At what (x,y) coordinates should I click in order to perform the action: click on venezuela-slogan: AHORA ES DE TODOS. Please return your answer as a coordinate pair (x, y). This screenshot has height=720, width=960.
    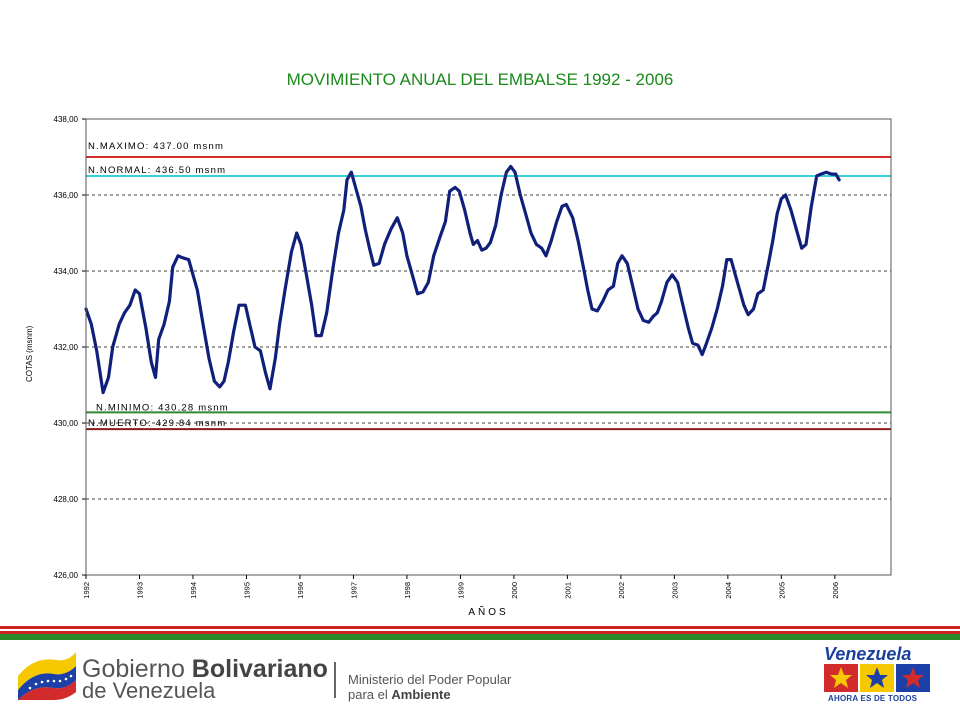
    Looking at the image, I should click on (873, 698).